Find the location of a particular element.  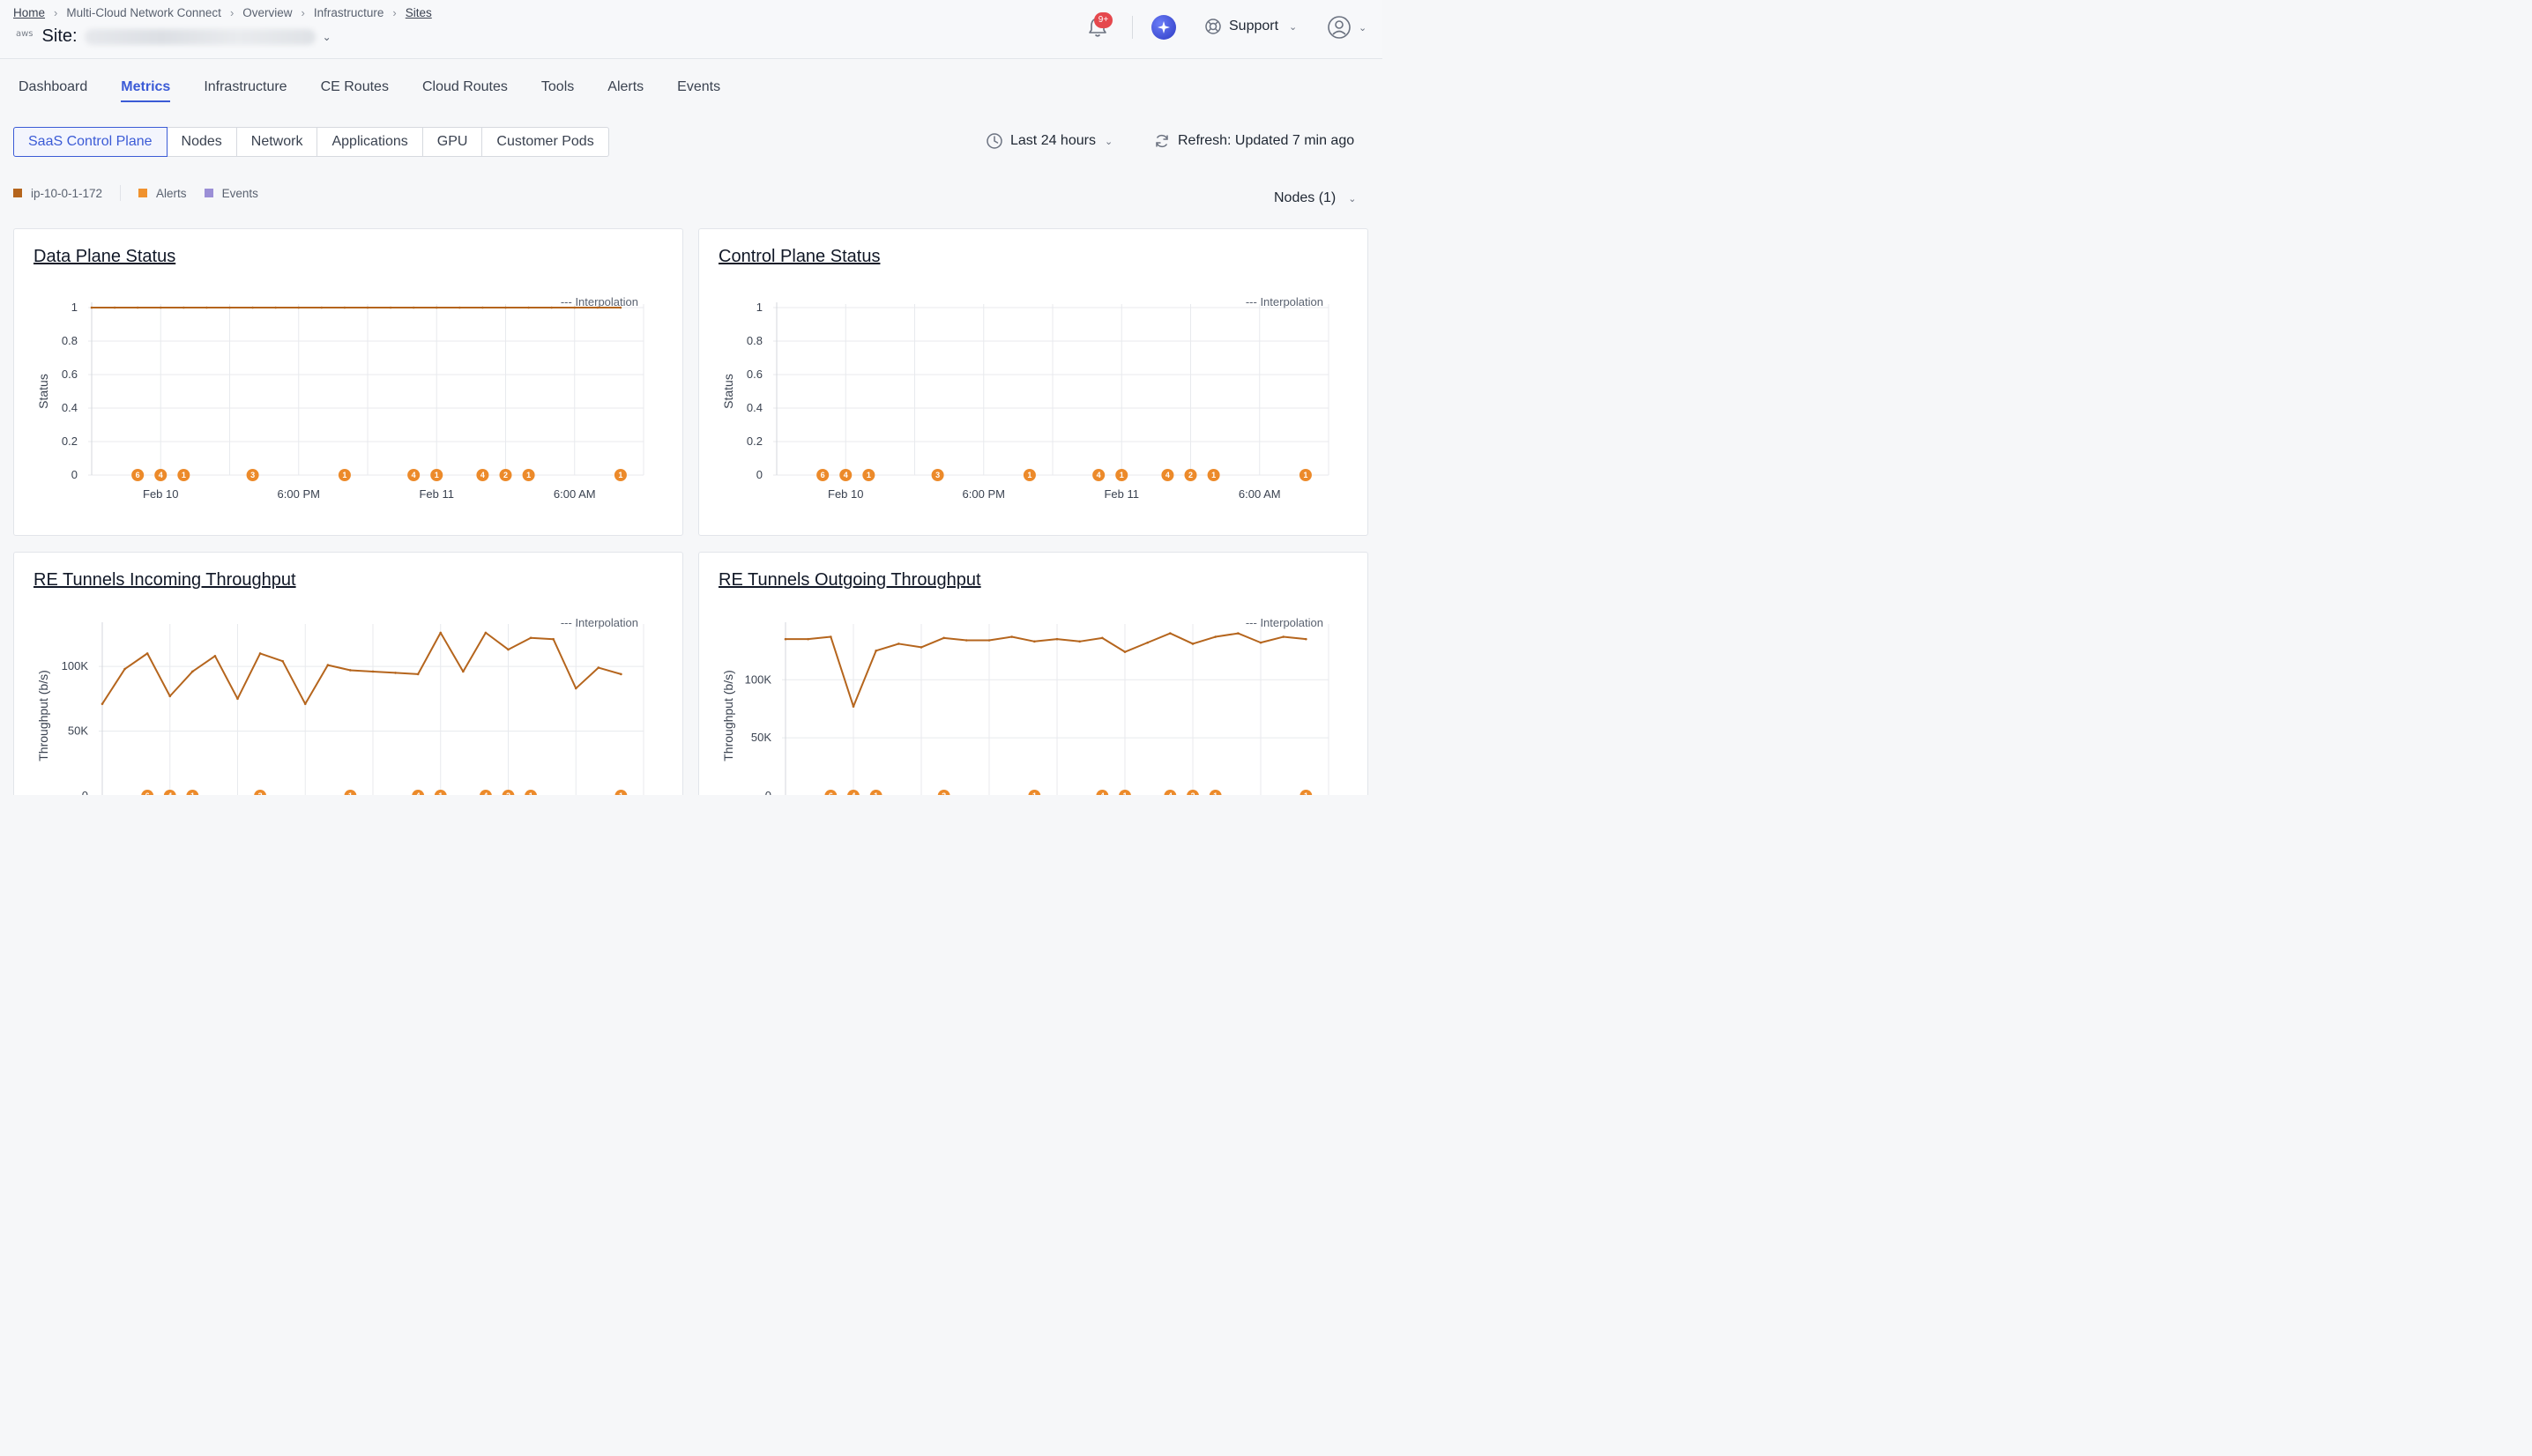

site-selector: aws Site: ⌄ is located at coordinates (174, 36).